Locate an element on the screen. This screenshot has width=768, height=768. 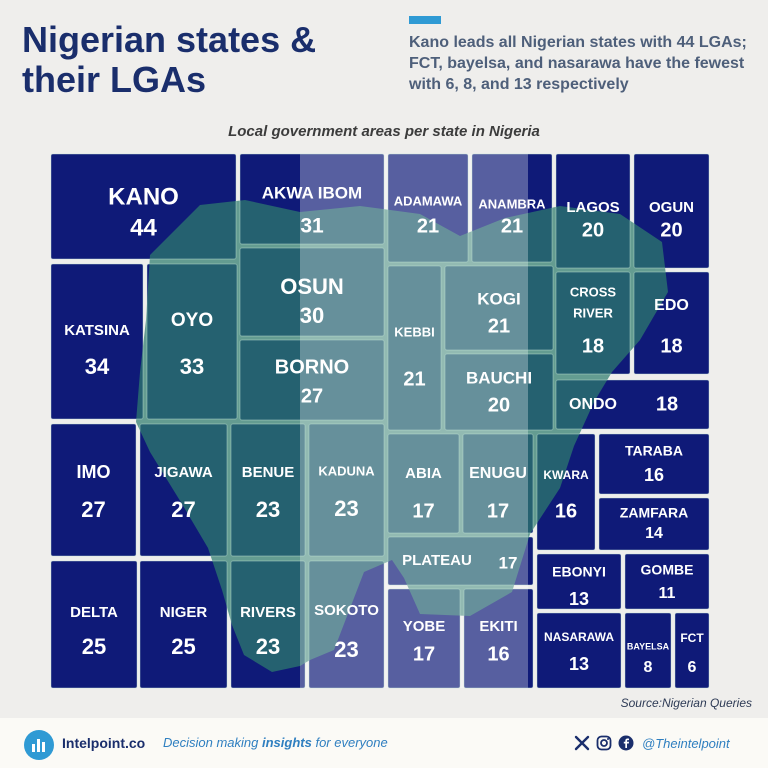
tile-value-edo: 18 is located at coordinates (671, 346).